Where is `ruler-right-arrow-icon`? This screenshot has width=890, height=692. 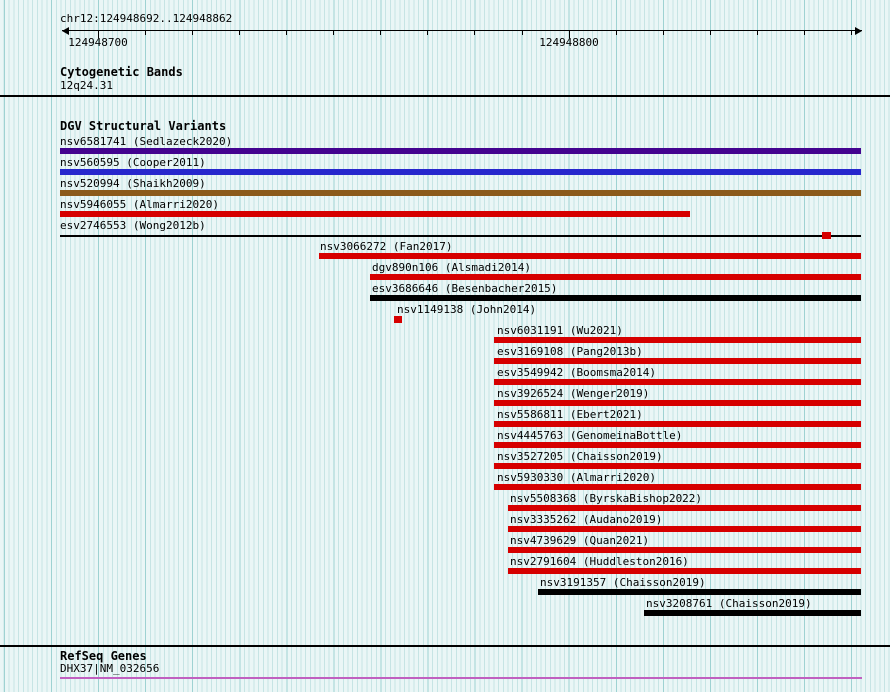
ruler-right-arrow-icon is located at coordinates (858, 31).